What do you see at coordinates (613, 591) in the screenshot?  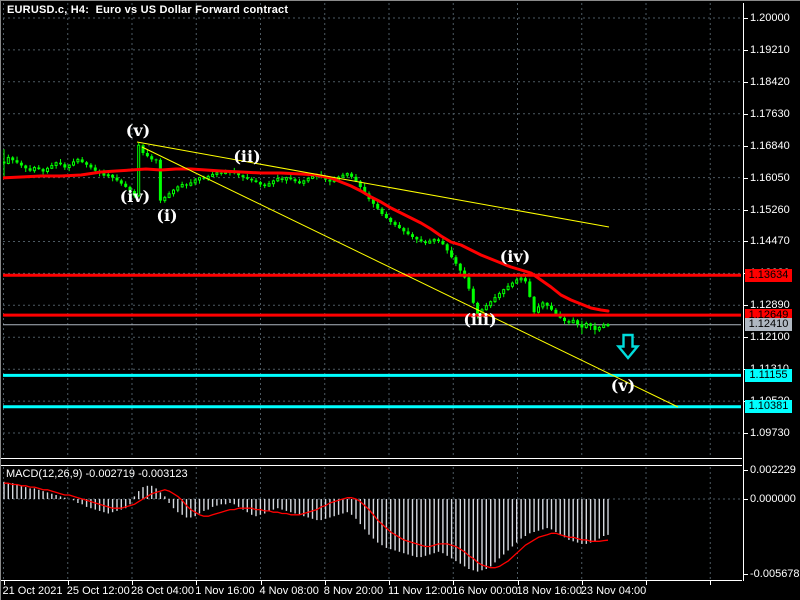 I see `time-tick-label: 23 Nov 04:00` at bounding box center [613, 591].